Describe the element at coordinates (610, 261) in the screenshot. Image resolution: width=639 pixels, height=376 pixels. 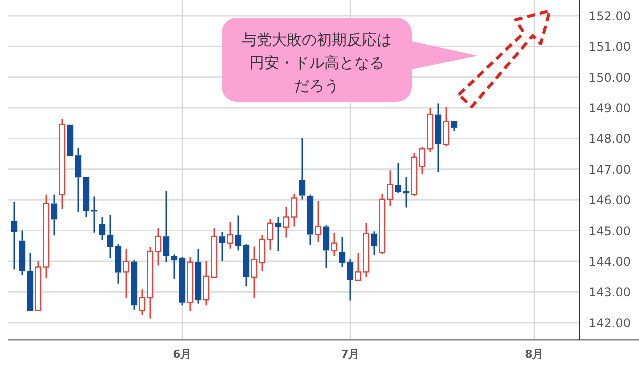
I see `y-tick-label: 144.00` at that location.